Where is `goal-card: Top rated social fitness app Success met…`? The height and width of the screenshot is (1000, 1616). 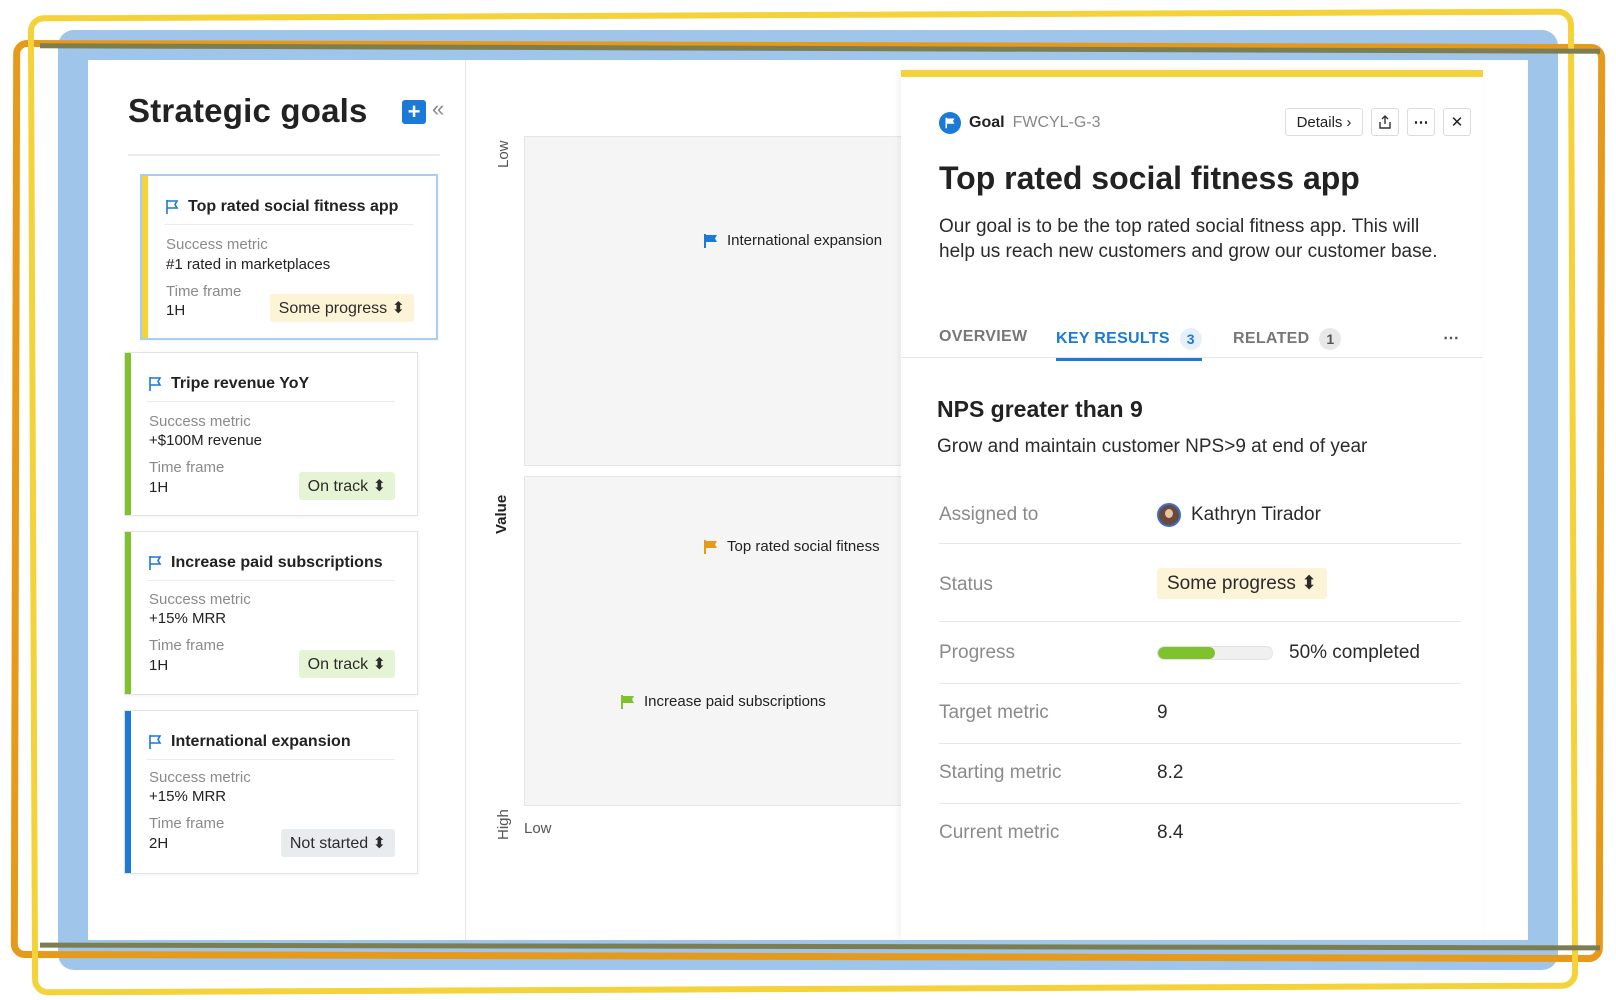 goal-card: Top rated social fitness app Success met… is located at coordinates (289, 257).